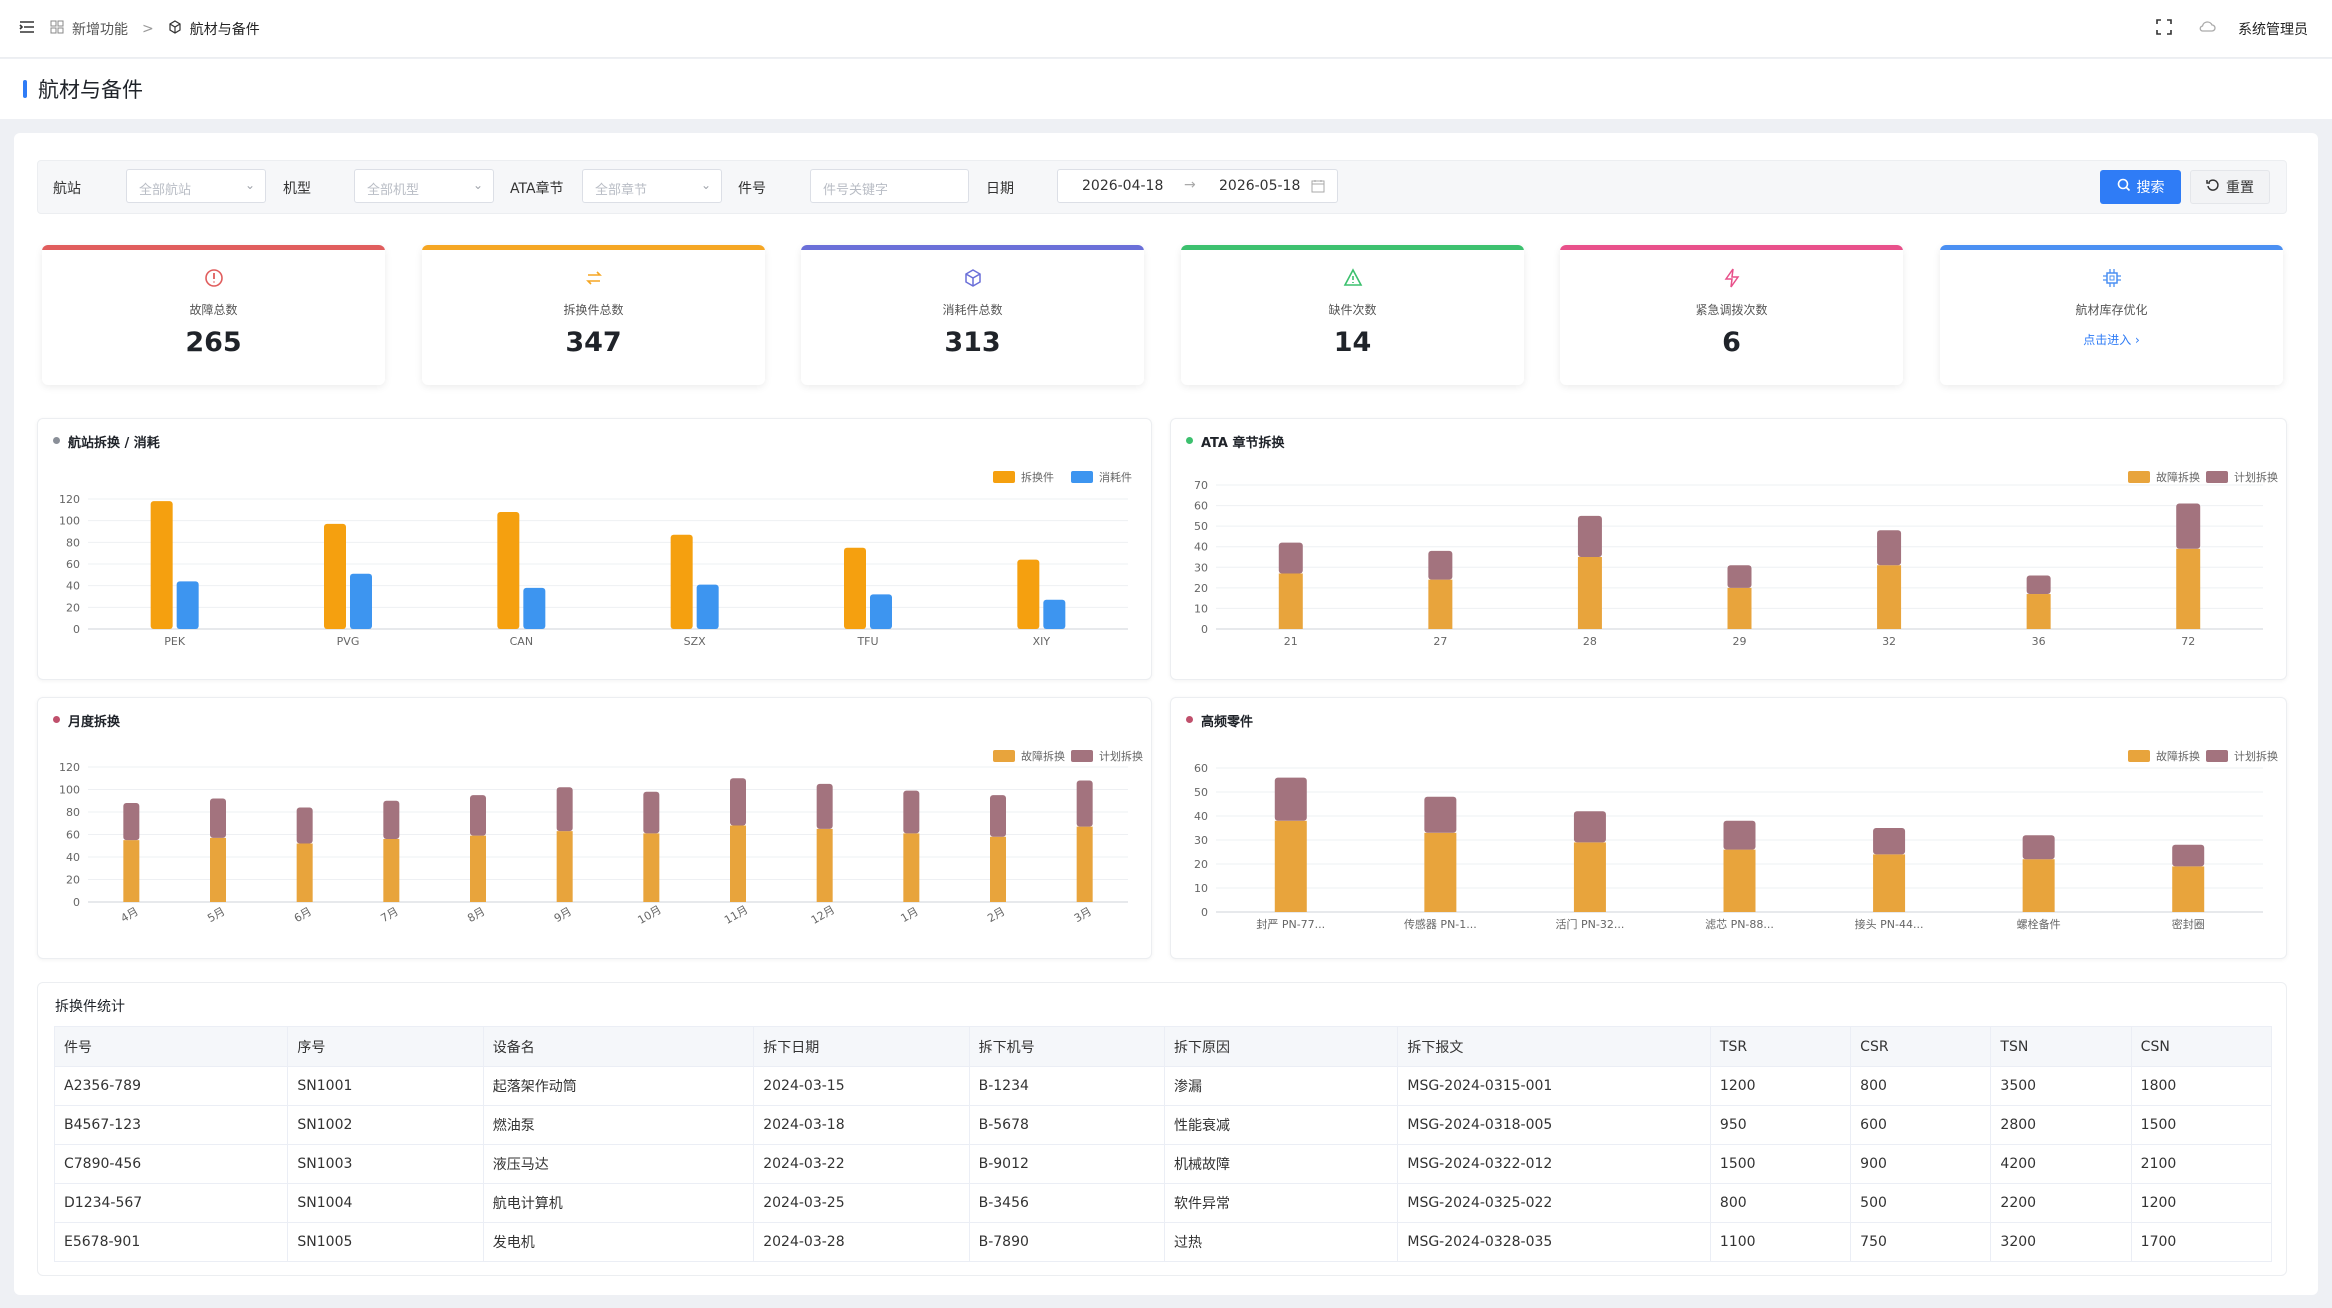 The height and width of the screenshot is (1308, 2332). What do you see at coordinates (2111, 340) in the screenshot?
I see `enter-link: 点击进入 ›` at bounding box center [2111, 340].